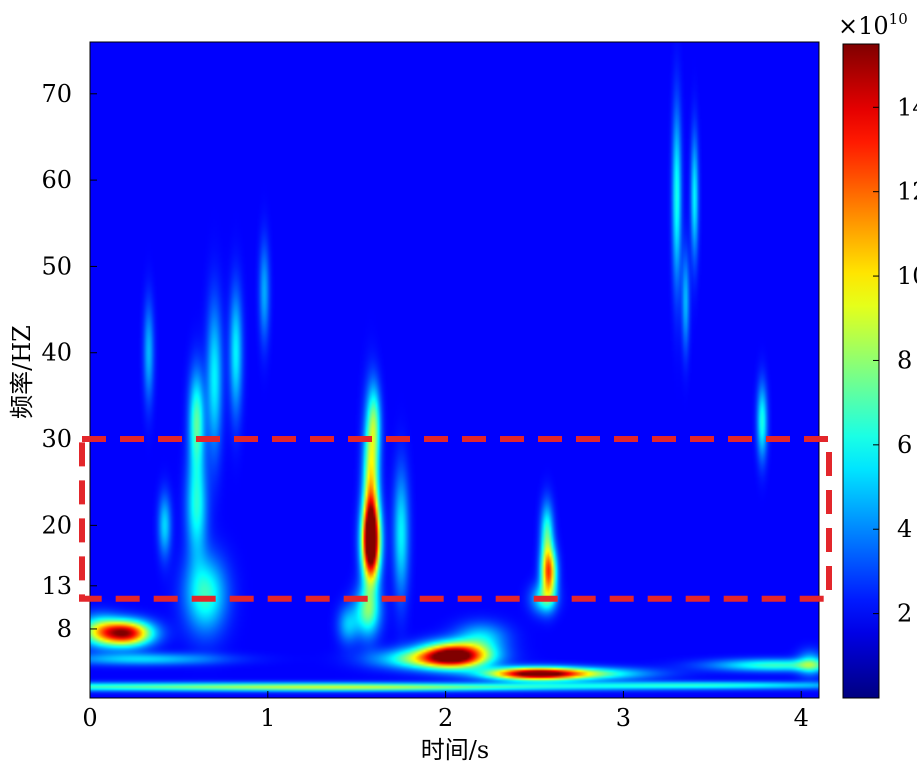 Image resolution: width=917 pixels, height=771 pixels. What do you see at coordinates (89, 718) in the screenshot?
I see `x-tick-label: 0` at bounding box center [89, 718].